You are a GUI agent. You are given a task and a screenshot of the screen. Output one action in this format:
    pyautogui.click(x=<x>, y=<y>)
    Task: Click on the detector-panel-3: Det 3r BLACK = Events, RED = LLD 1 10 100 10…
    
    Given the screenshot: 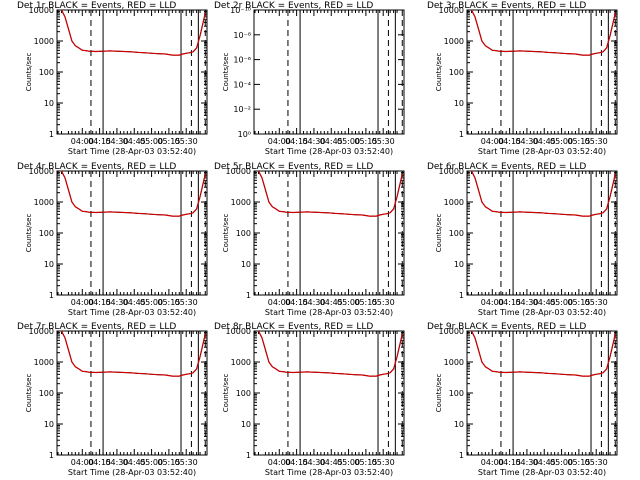 What is the action you would take?
    pyautogui.click(x=522, y=78)
    